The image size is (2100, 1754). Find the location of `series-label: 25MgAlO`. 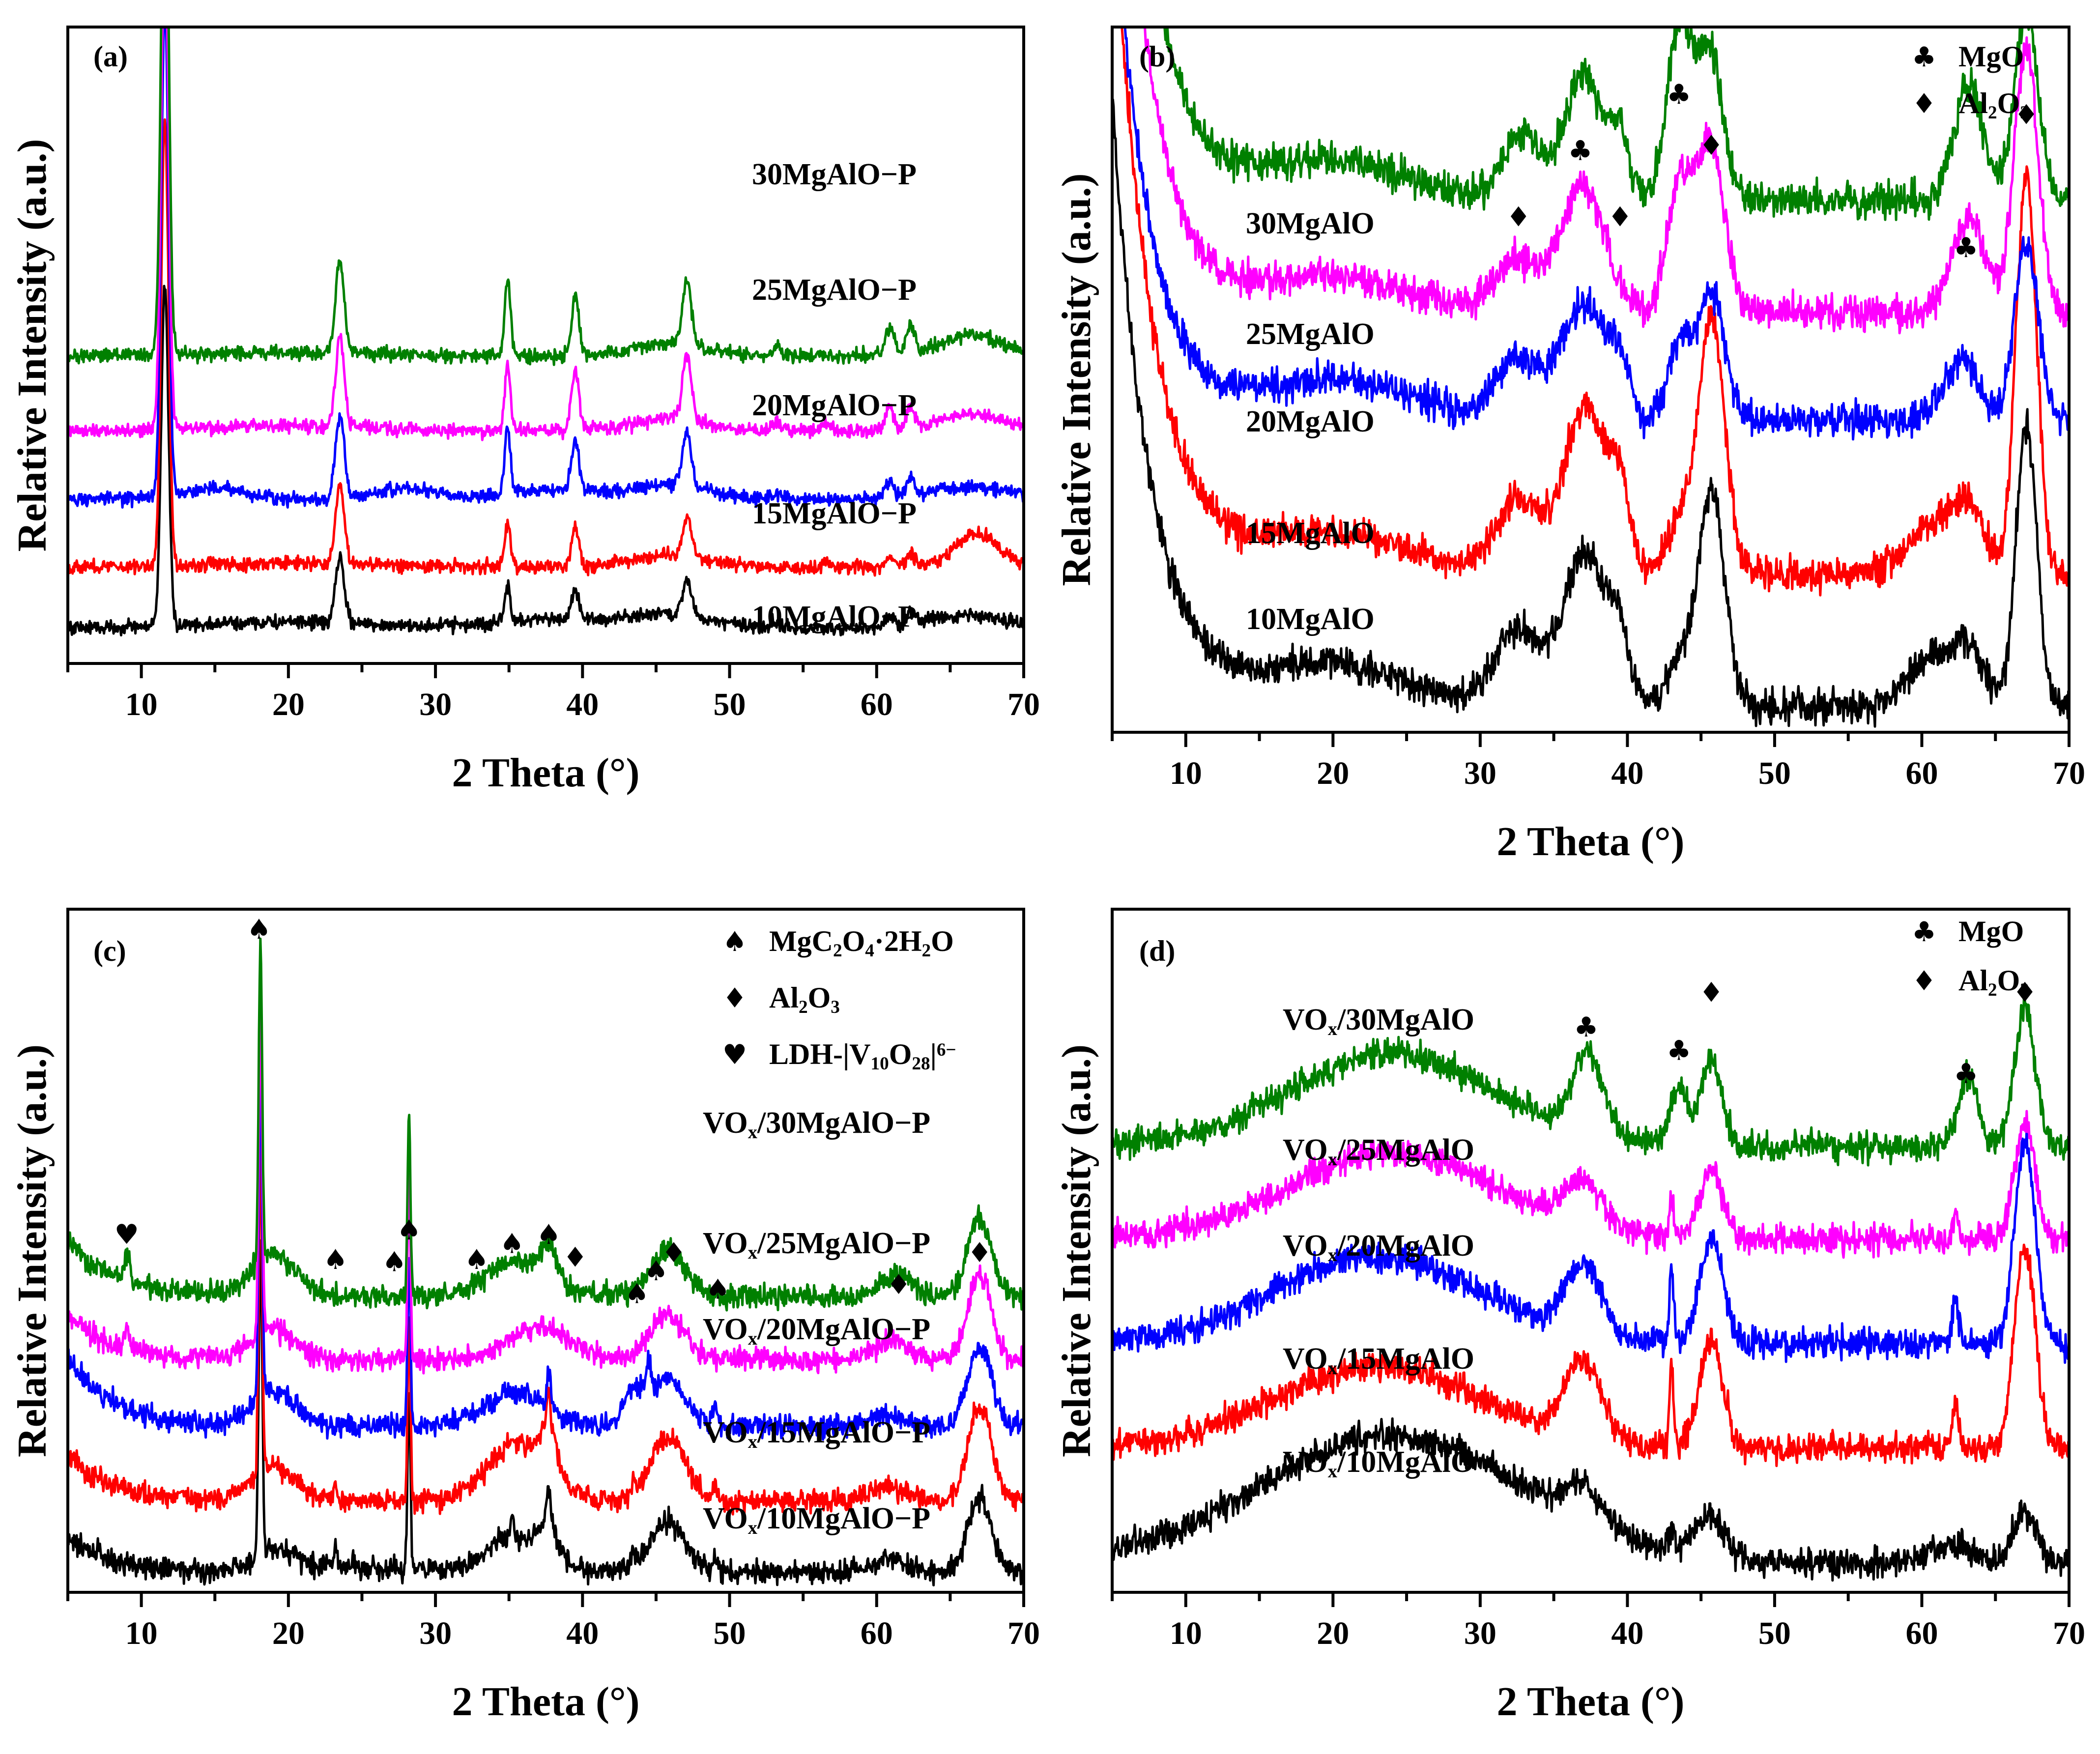

series-label: 25MgAlO is located at coordinates (1310, 334).